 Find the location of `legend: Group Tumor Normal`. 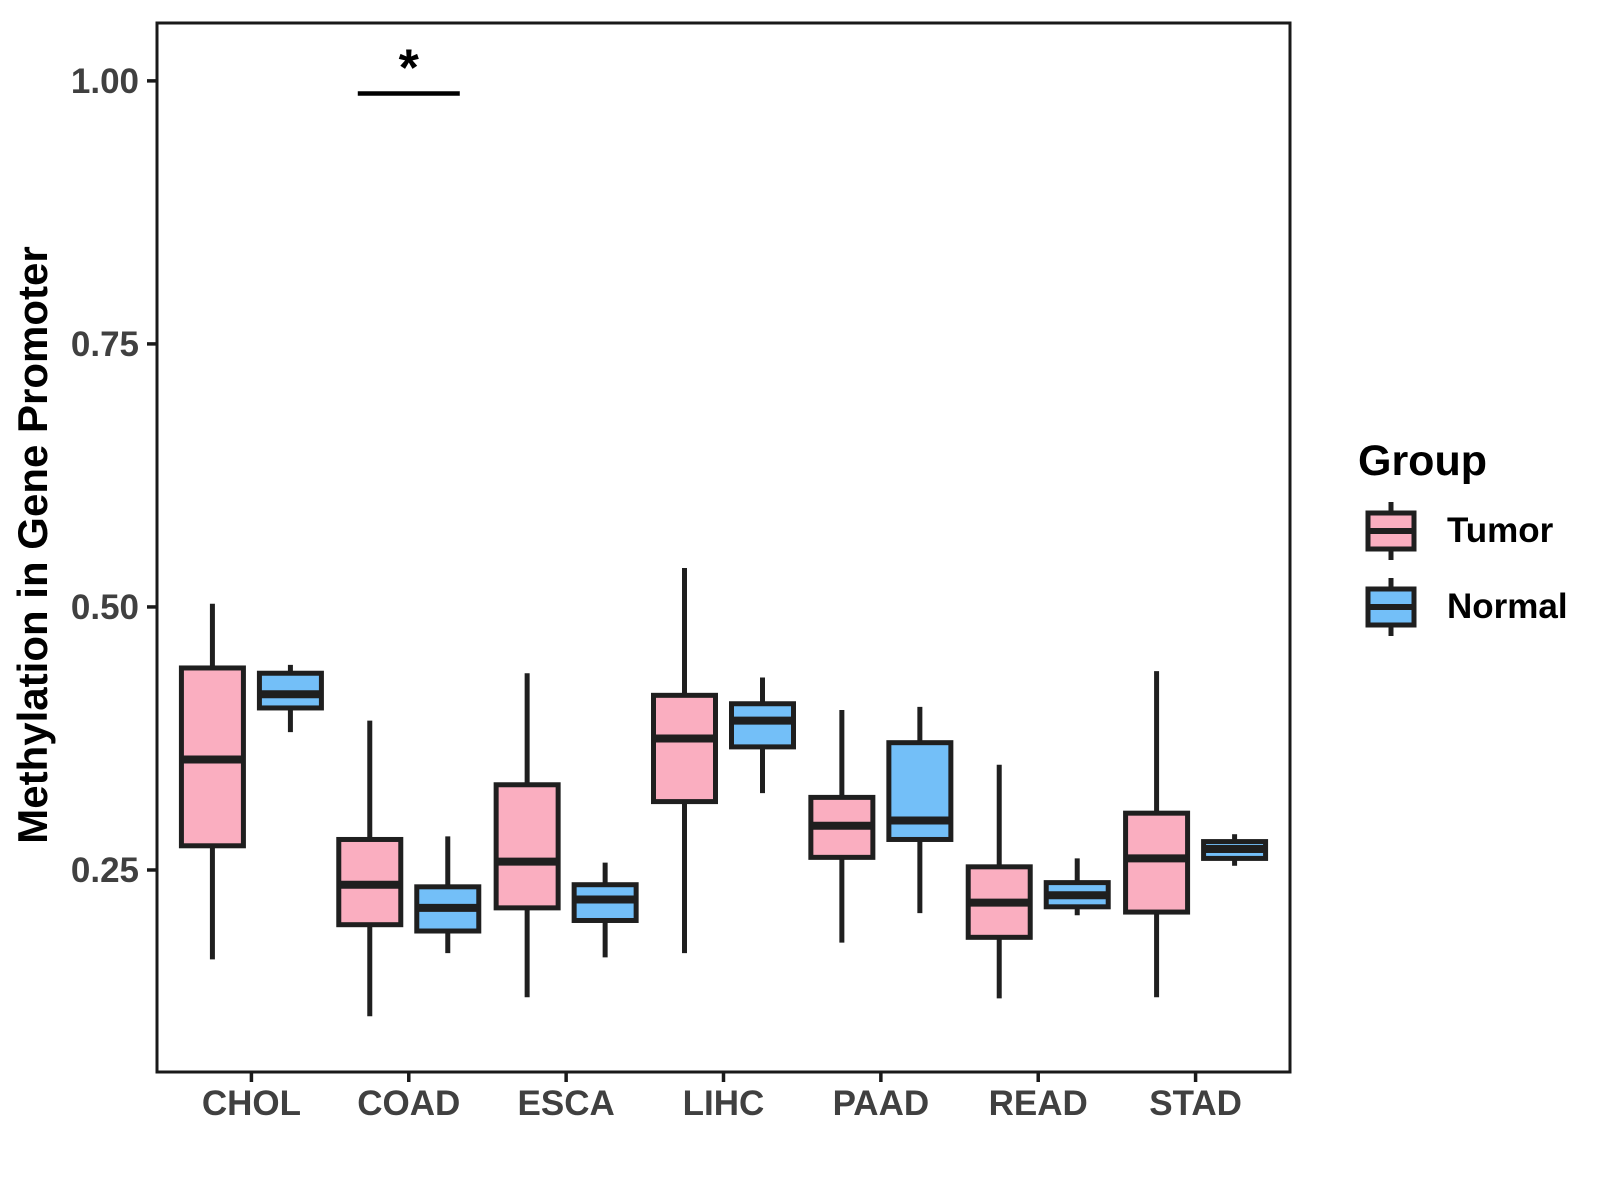

legend: Group Tumor Normal is located at coordinates (1465, 537).